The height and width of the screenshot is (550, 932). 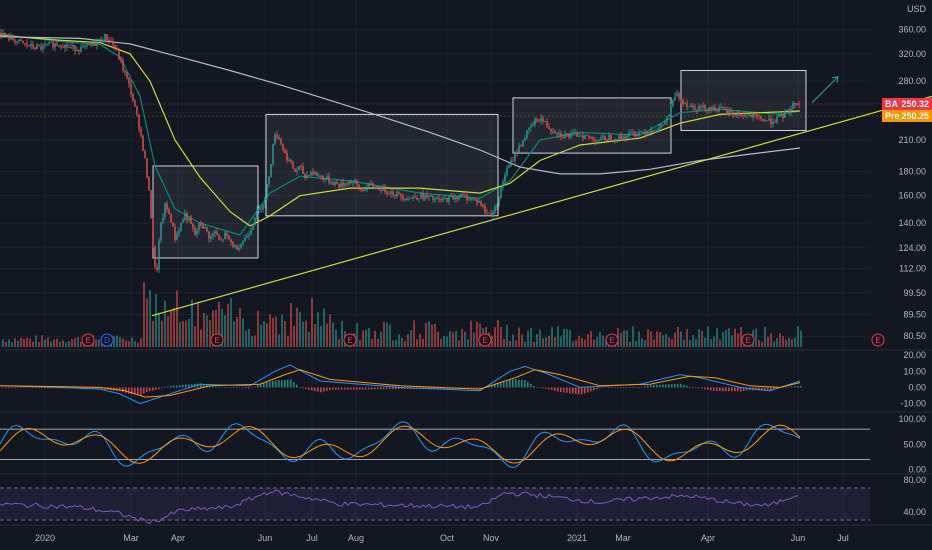 What do you see at coordinates (912, 248) in the screenshot?
I see `price-tick-label: 124.00` at bounding box center [912, 248].